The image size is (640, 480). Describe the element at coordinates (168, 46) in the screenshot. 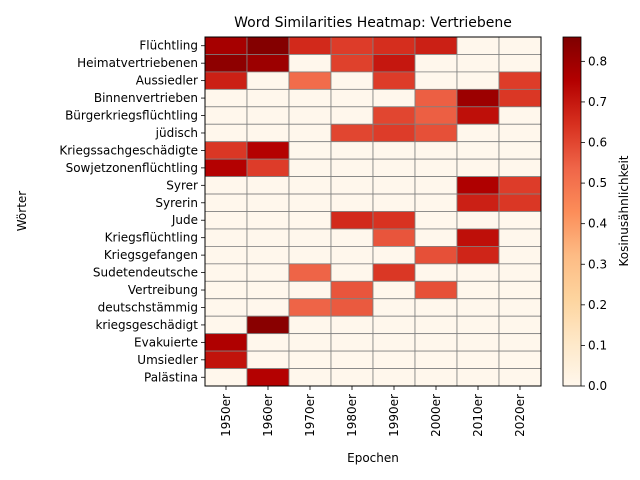

I see `y-tick-label: Flüchtling` at that location.